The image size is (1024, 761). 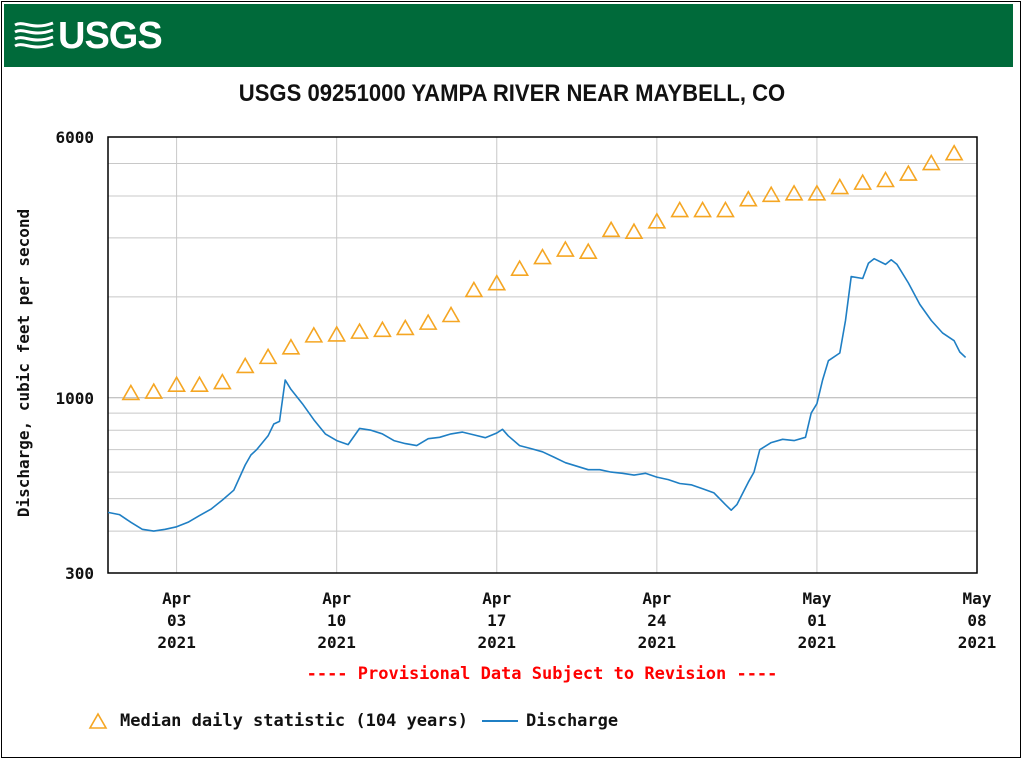 I want to click on x-tick-label: 08, so click(x=976, y=620).